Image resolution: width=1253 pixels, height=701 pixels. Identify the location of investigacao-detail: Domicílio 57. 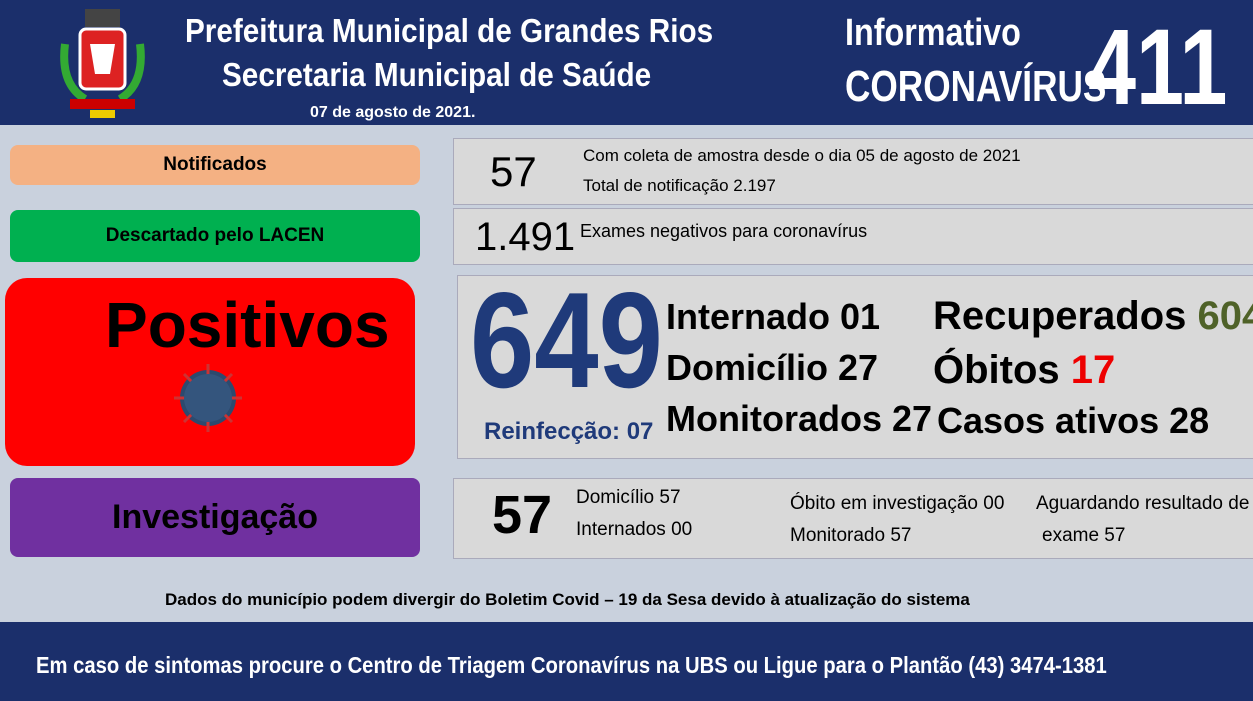
(628, 497).